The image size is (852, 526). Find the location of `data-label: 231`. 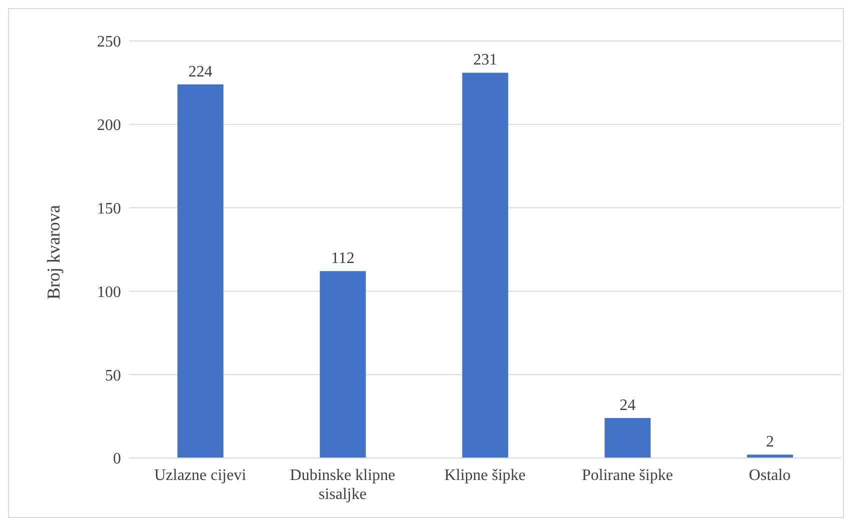

data-label: 231 is located at coordinates (485, 60).